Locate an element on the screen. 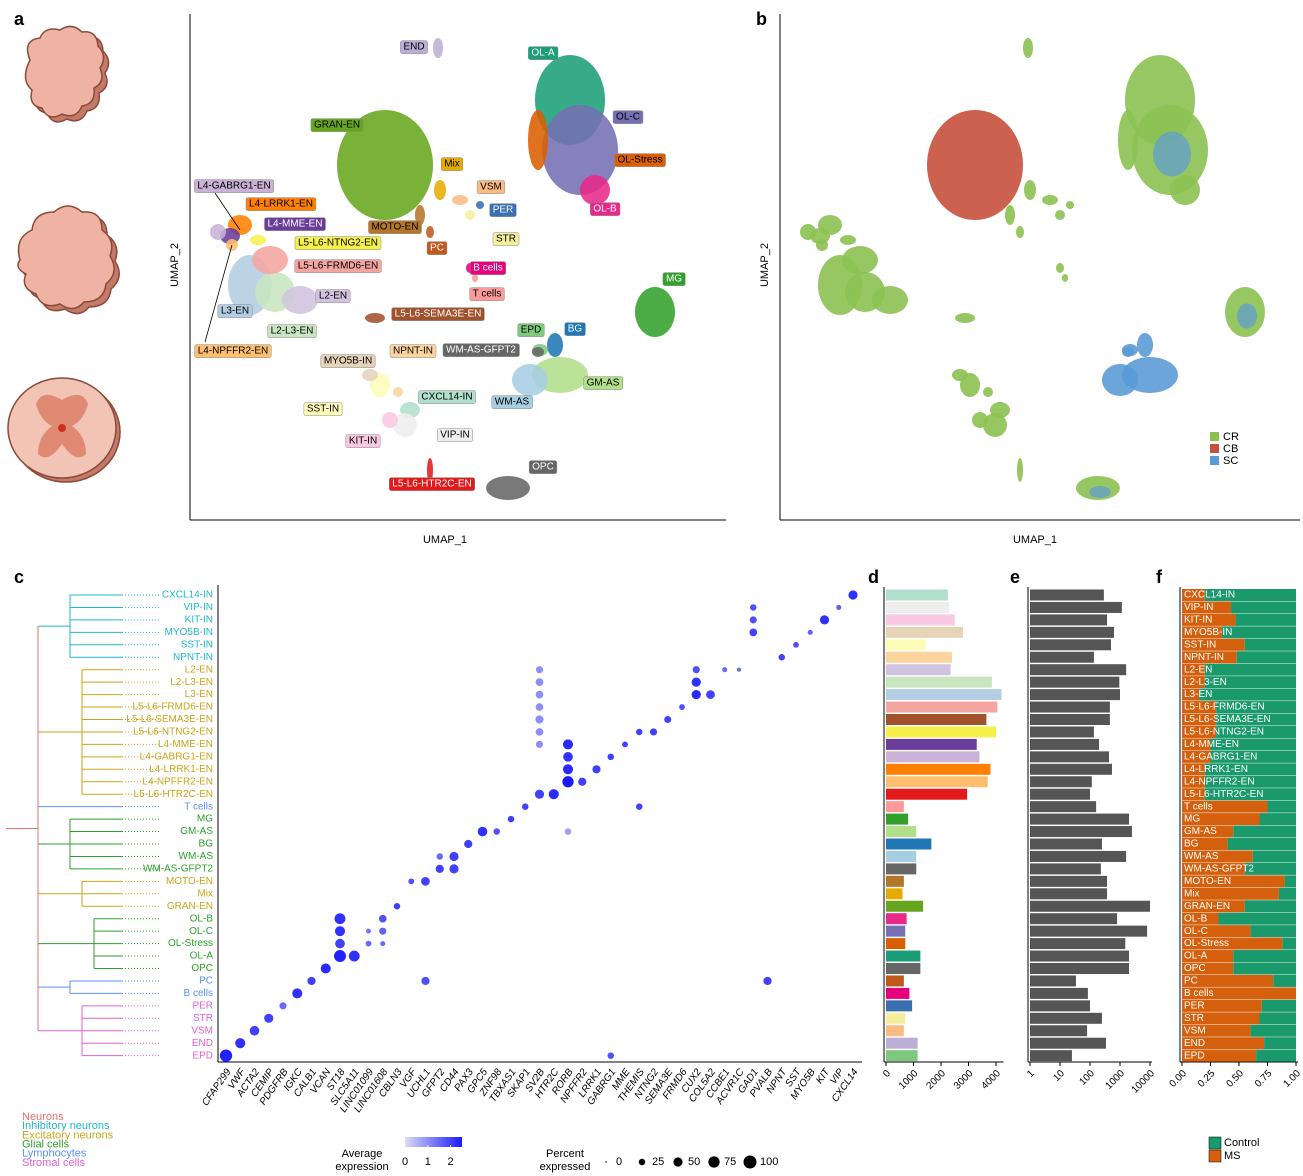 The height and width of the screenshot is (1176, 1303). cluster-label: L4-LRRK1-EN is located at coordinates (281, 204).